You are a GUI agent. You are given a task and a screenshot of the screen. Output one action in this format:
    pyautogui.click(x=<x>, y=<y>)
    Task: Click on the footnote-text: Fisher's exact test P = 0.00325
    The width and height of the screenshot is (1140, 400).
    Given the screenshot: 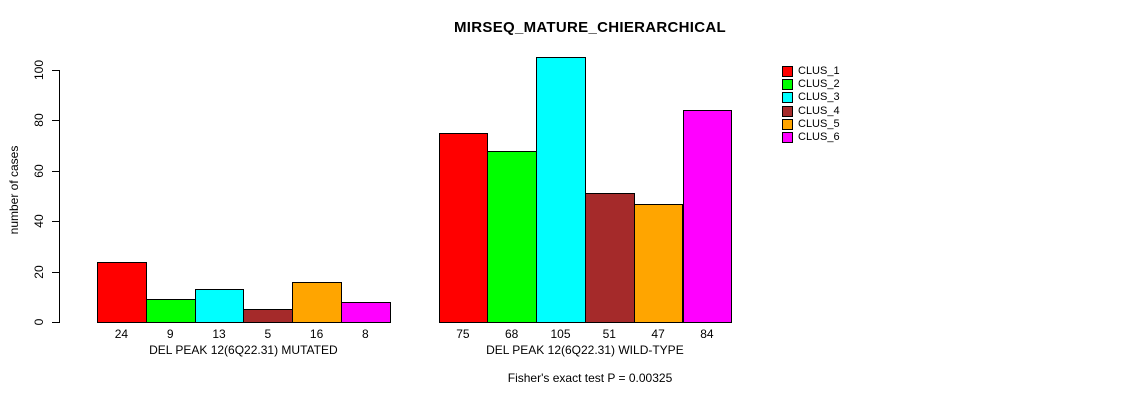 What is the action you would take?
    pyautogui.click(x=590, y=378)
    